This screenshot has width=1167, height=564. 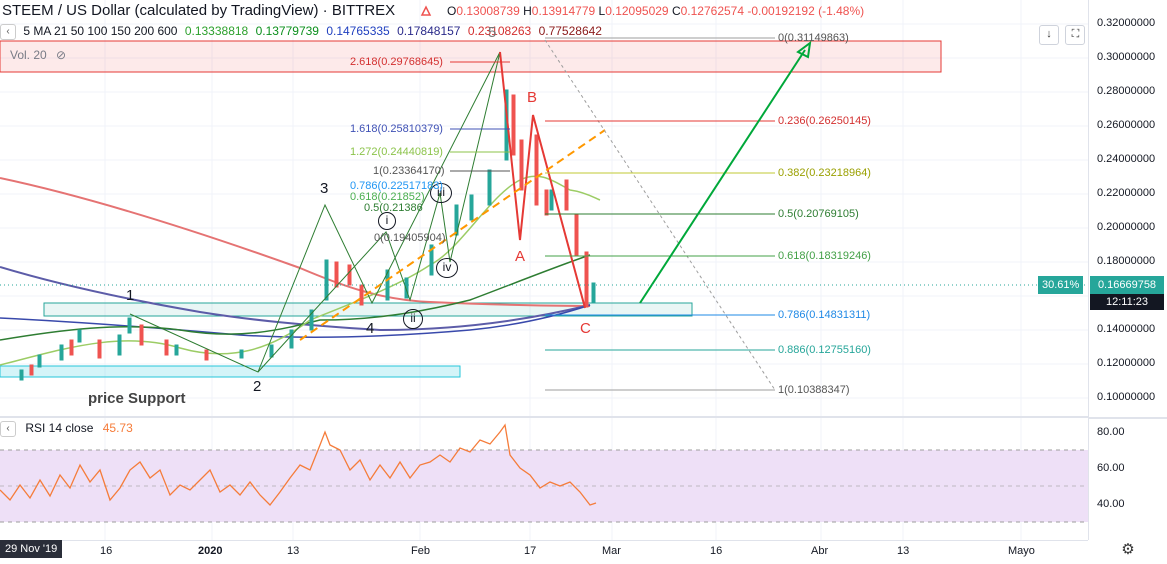 What do you see at coordinates (1111, 468) in the screenshot?
I see `rsi-axis-label: 60.00` at bounding box center [1111, 468].